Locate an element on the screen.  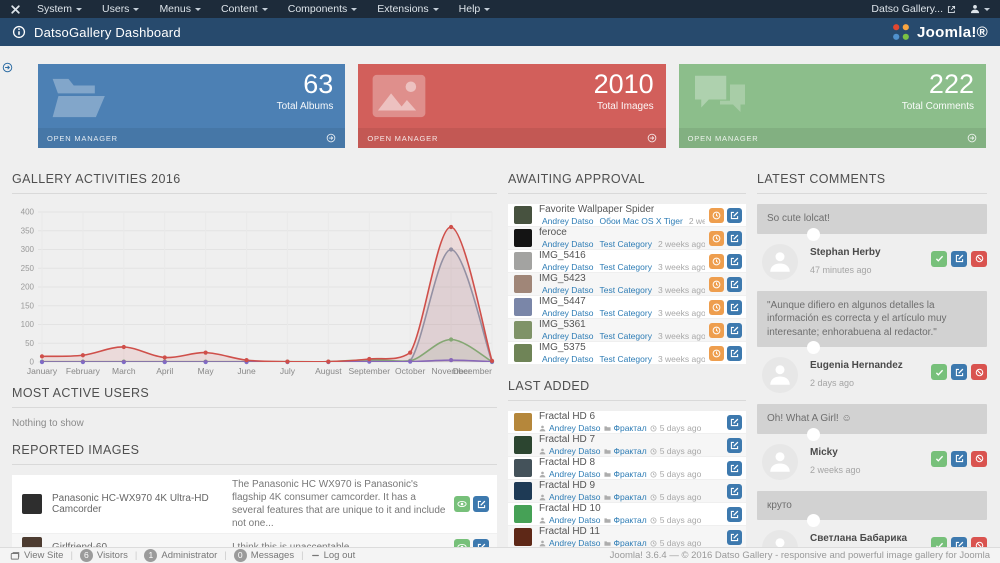
messages-link: 0 Messages is located at coordinates (263, 555).